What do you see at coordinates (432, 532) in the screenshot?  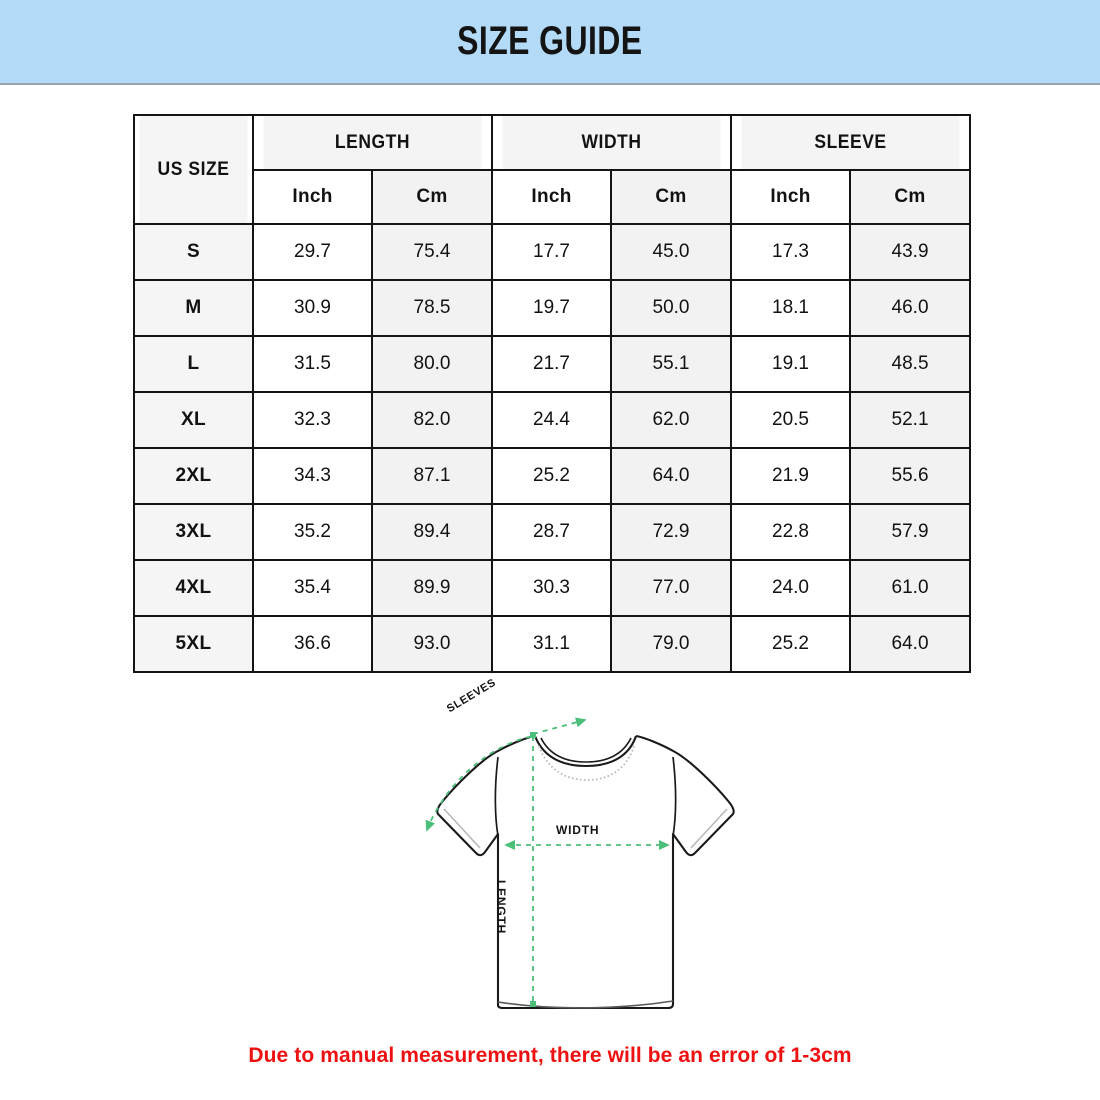 I see `cell-length-cm: 89.4` at bounding box center [432, 532].